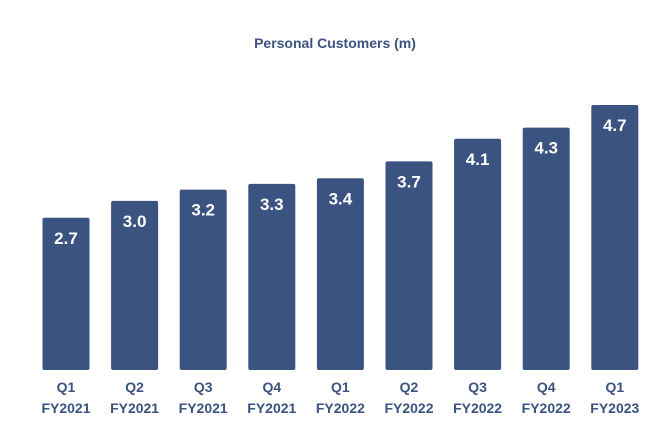 Image resolution: width=671 pixels, height=426 pixels. Describe the element at coordinates (477, 408) in the screenshot. I see `x-tick-year-6: FY2022` at that location.